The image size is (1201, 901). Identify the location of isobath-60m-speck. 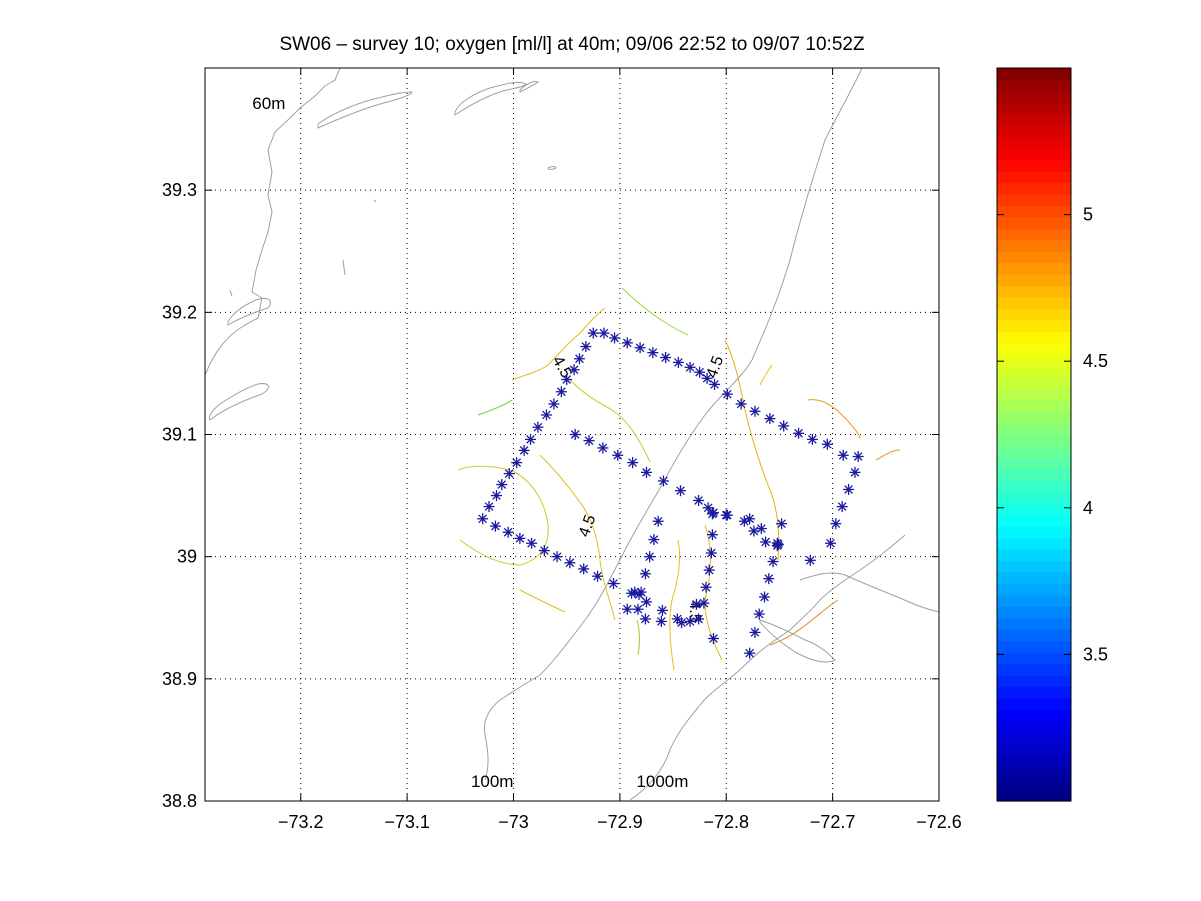
(552, 168).